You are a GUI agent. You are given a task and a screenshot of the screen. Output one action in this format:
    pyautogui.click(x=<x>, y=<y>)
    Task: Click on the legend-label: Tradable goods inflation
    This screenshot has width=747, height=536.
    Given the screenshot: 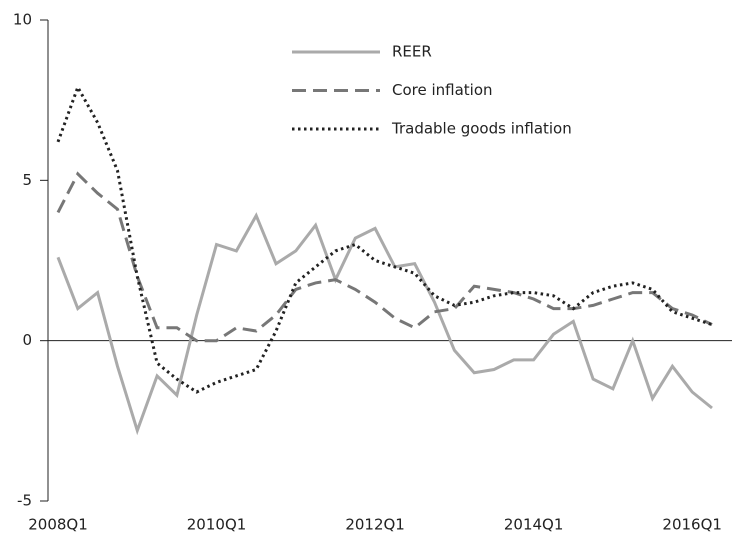 What is the action you would take?
    pyautogui.click(x=481, y=129)
    